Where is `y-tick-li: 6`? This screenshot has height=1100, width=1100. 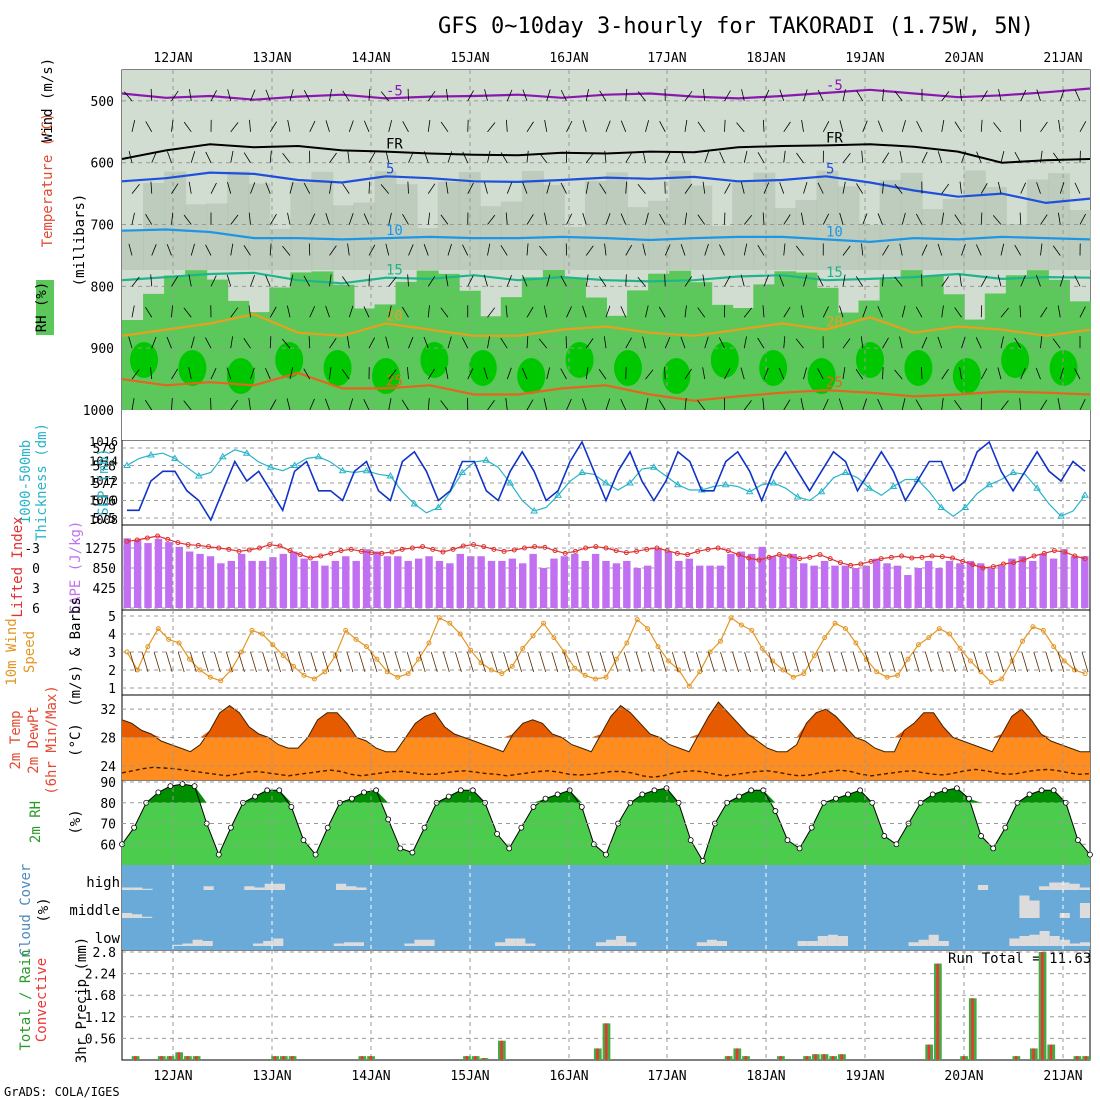
y-tick-li: 6 is located at coordinates (36, 609).